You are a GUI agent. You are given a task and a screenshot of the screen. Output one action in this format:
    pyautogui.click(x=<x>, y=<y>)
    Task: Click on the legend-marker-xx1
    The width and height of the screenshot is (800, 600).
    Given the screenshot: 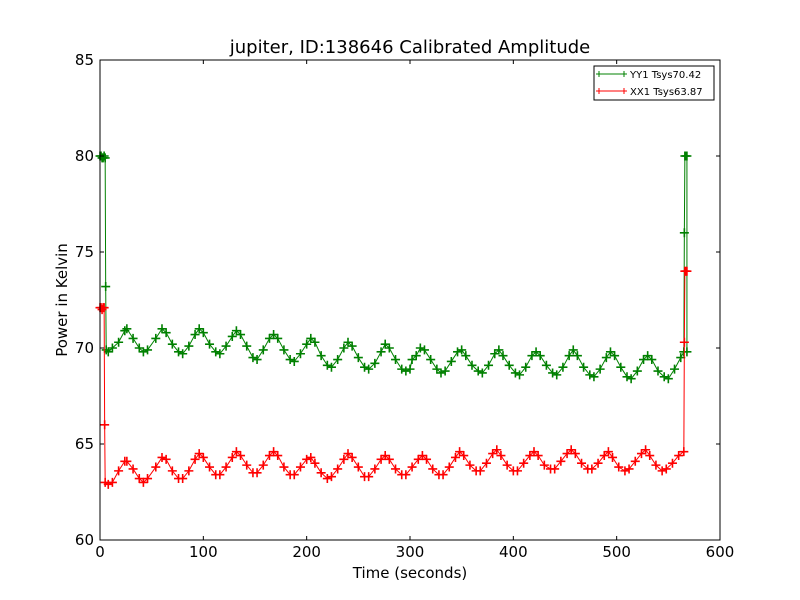 What is the action you would take?
    pyautogui.click(x=611, y=91)
    